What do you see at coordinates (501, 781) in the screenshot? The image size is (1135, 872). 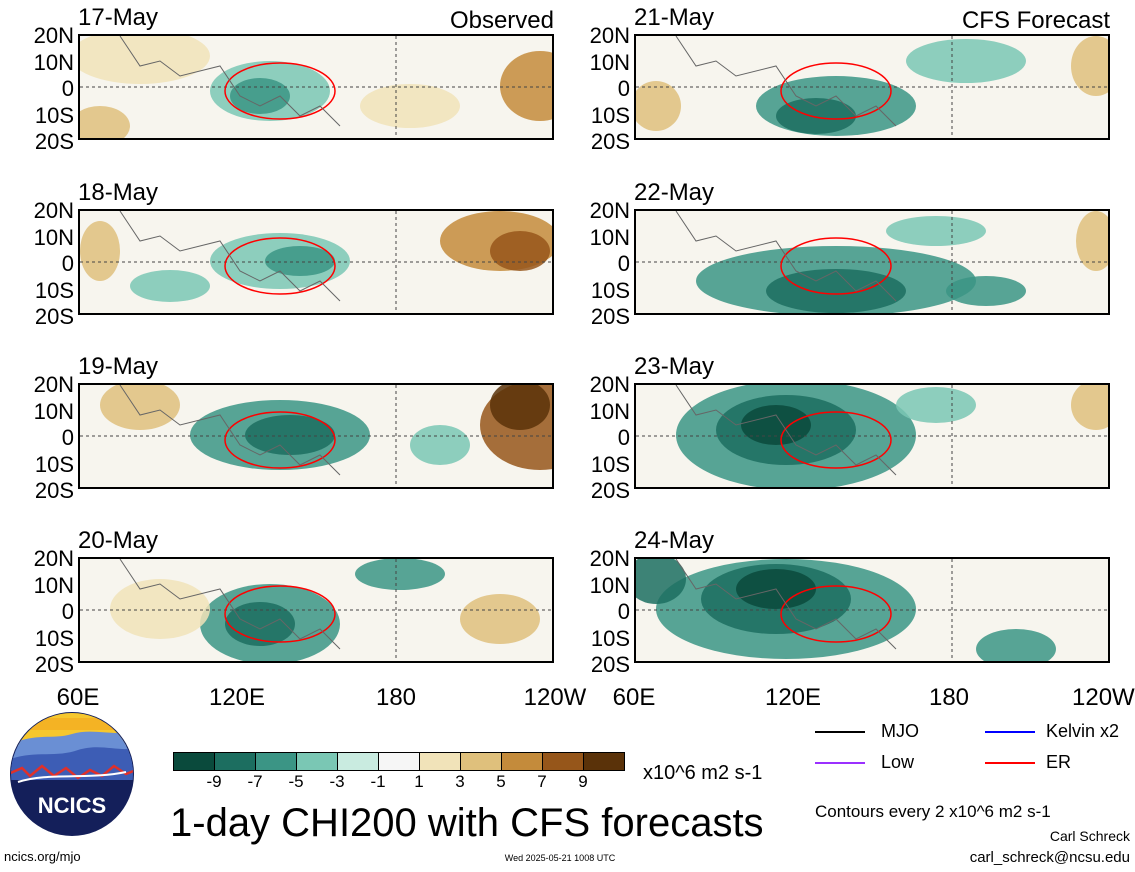 I see `colorbar-level-label: 5` at bounding box center [501, 781].